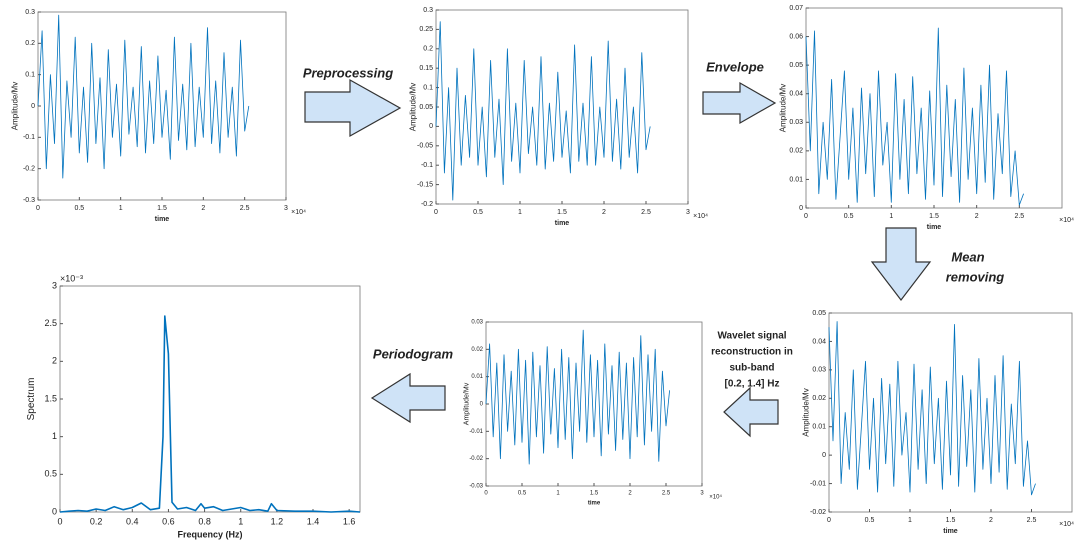 The image size is (1076, 545). What do you see at coordinates (428, 87) in the screenshot?
I see `y-tick-label: 0.1` at bounding box center [428, 87].